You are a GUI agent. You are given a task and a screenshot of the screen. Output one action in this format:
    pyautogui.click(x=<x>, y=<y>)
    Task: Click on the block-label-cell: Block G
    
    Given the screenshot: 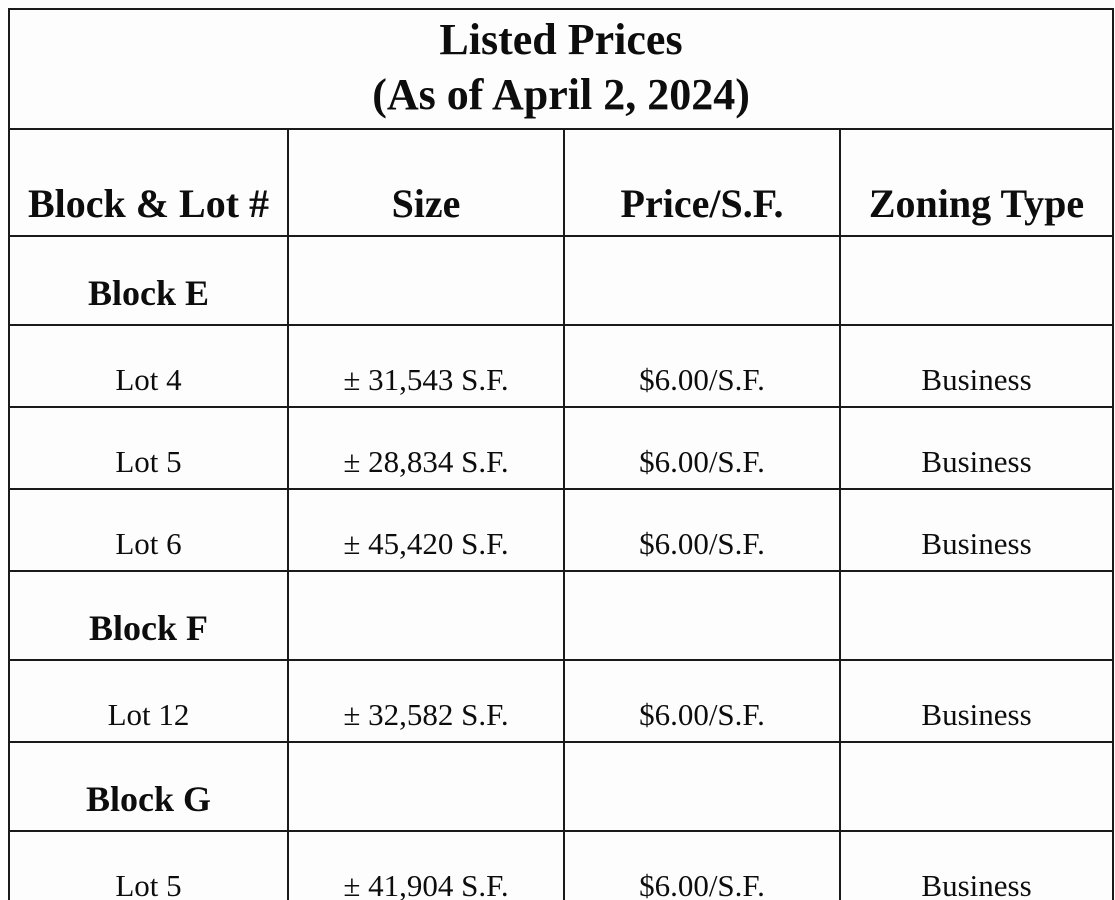 What is the action you would take?
    pyautogui.click(x=148, y=786)
    